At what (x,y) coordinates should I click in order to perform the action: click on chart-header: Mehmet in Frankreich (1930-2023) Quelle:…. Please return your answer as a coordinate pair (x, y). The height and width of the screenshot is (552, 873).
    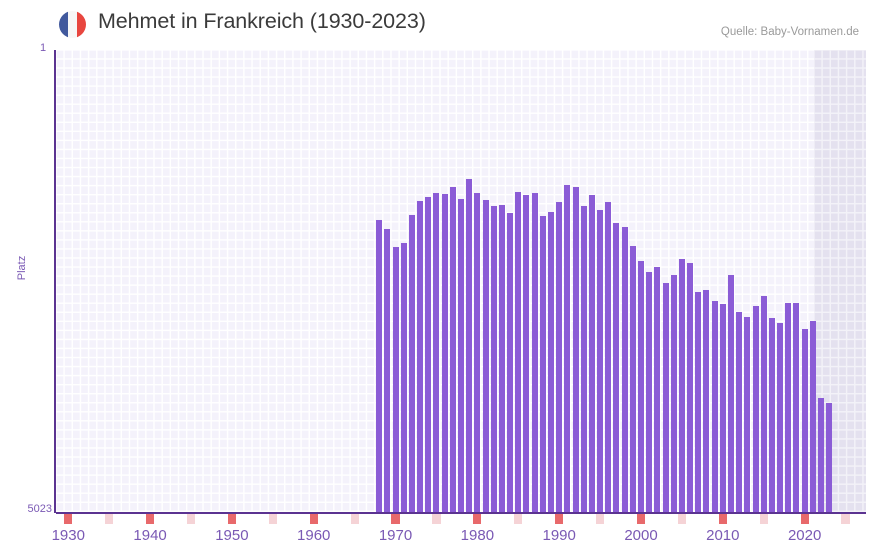
    Looking at the image, I should click on (436, 22).